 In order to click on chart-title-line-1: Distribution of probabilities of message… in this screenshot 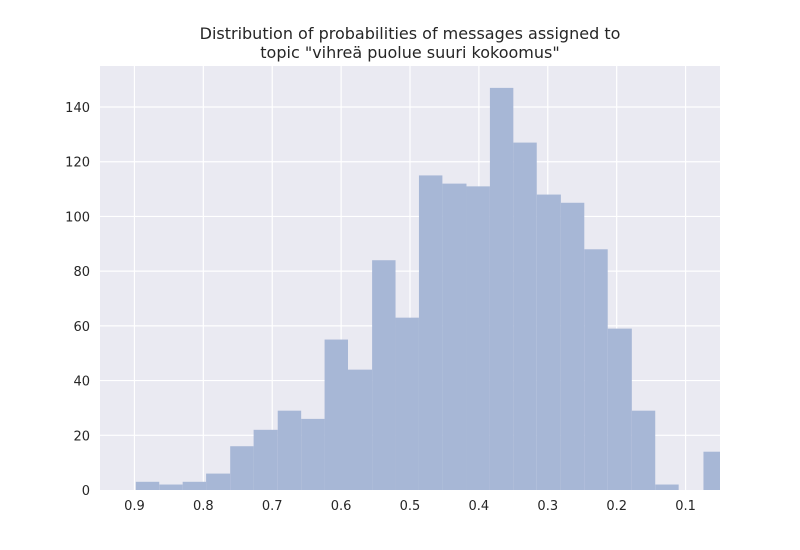, I will do `click(410, 33)`.